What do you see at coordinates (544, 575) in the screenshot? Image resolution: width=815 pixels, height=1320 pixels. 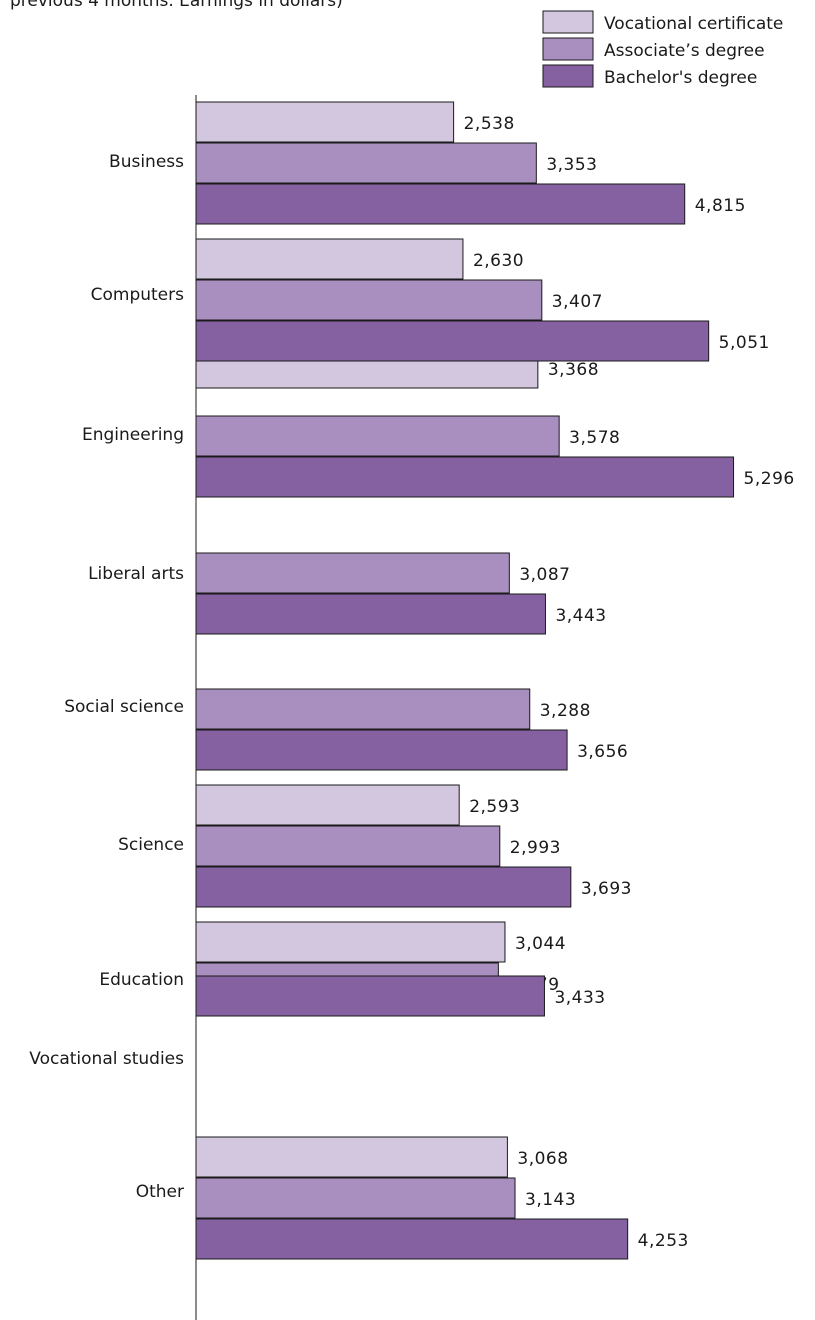 I see `data-label: 3,087` at bounding box center [544, 575].